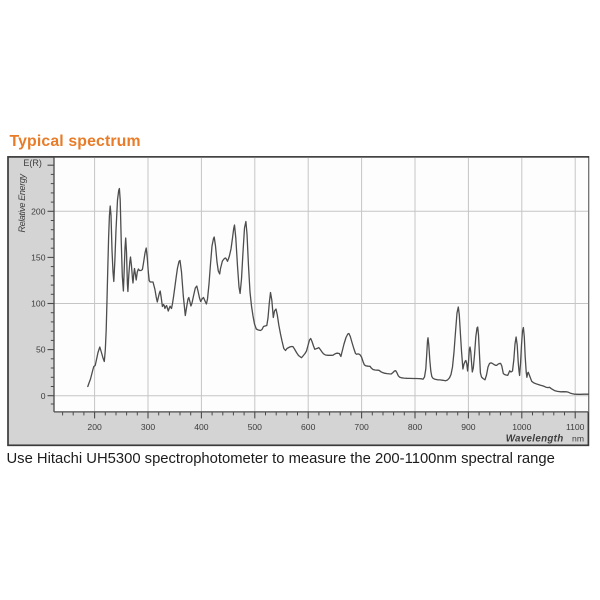  Describe the element at coordinates (38, 258) in the screenshot. I see `svg-text: 150` at that location.